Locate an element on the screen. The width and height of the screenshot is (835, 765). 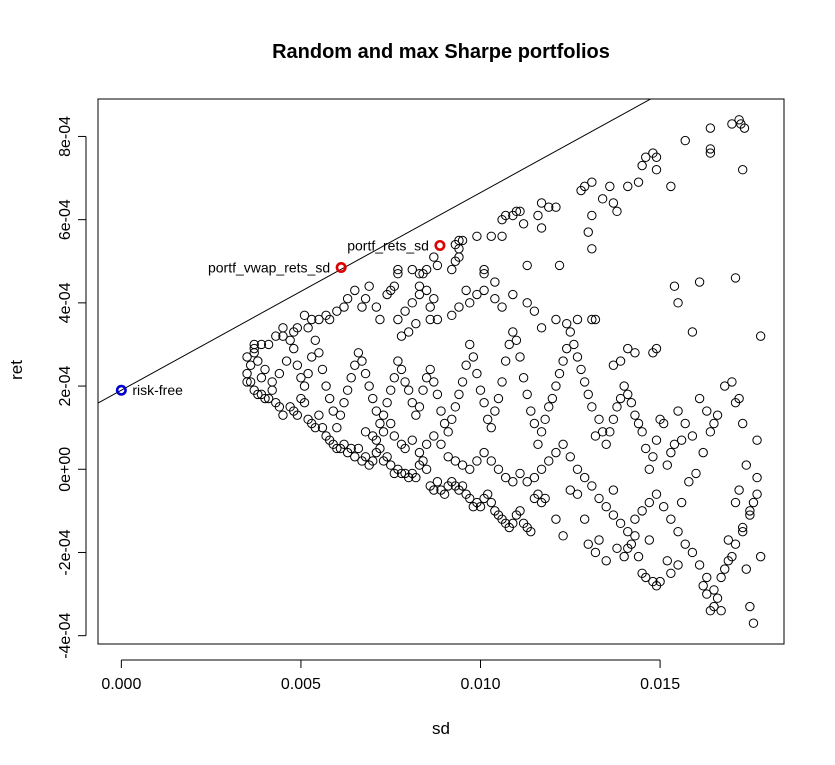
y-tick-label: 0e+00 is located at coordinates (65, 469).